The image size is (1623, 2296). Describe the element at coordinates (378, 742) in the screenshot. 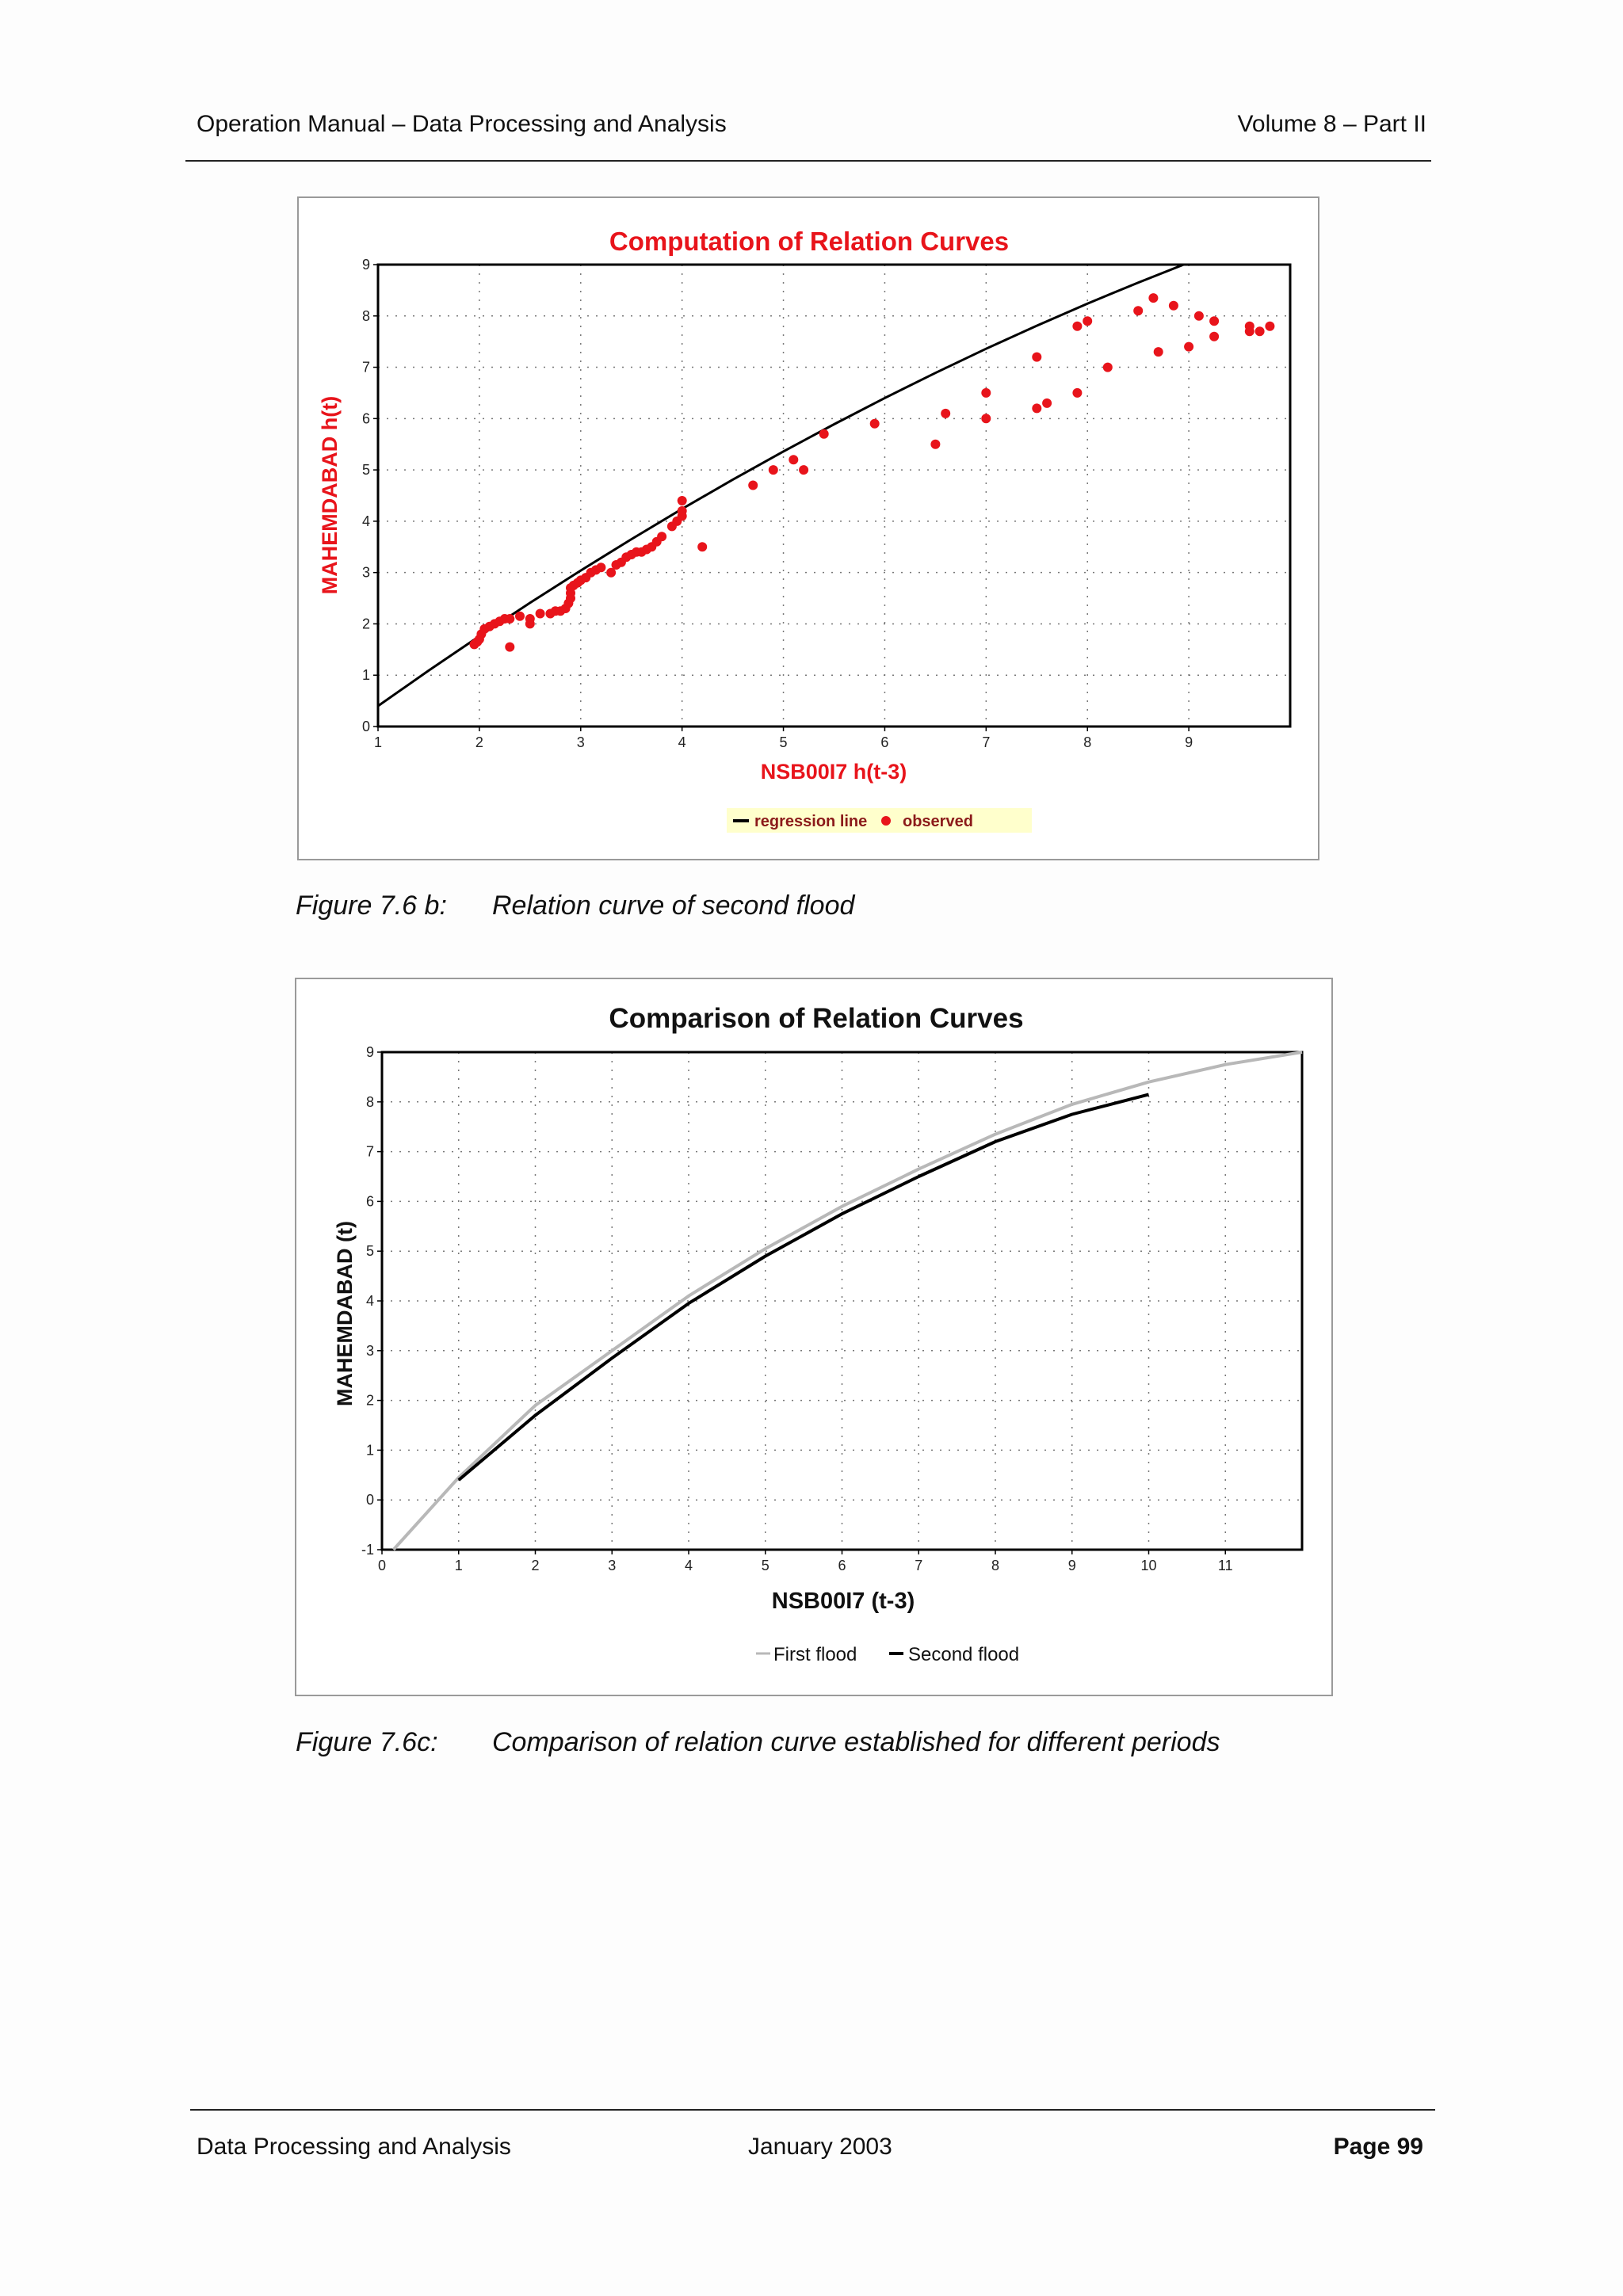

I see `chart-1-x-tick-label: 1` at that location.